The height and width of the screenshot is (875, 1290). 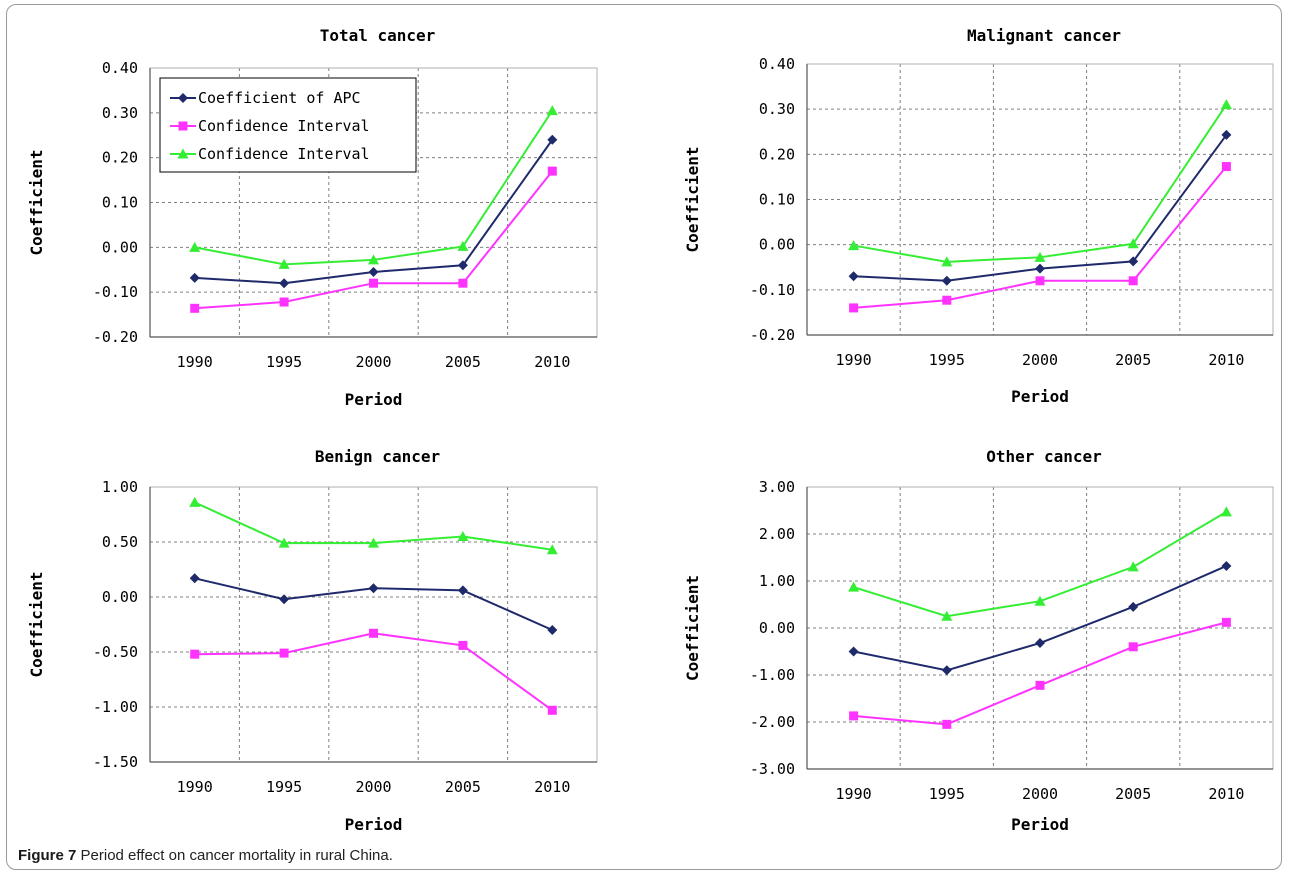 I want to click on y-tick-label: -3.00, so click(x=772, y=769).